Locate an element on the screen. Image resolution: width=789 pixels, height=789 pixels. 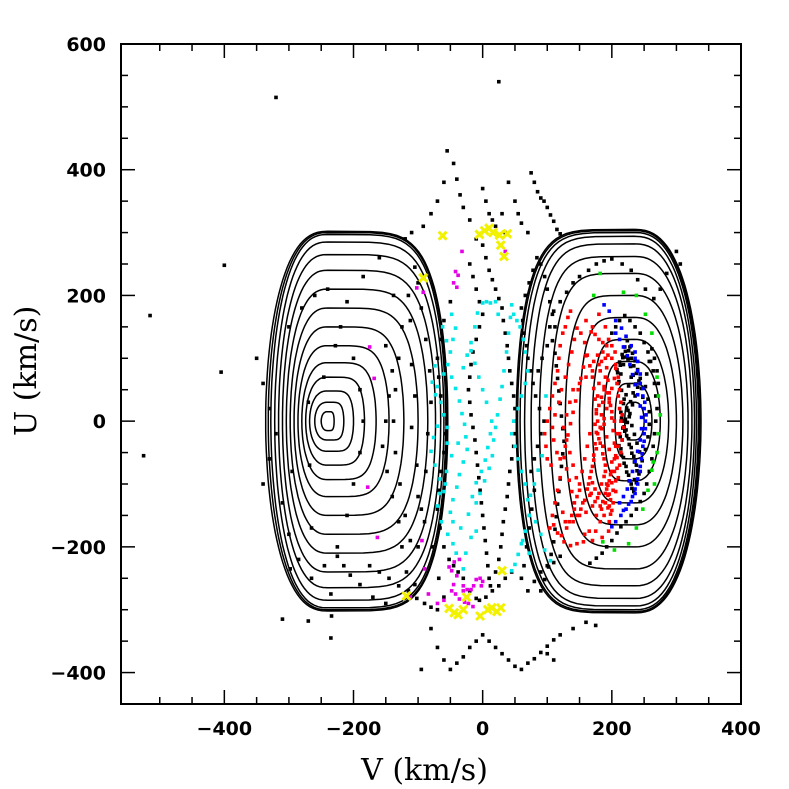
data-point-cross is located at coordinates (507, 233).